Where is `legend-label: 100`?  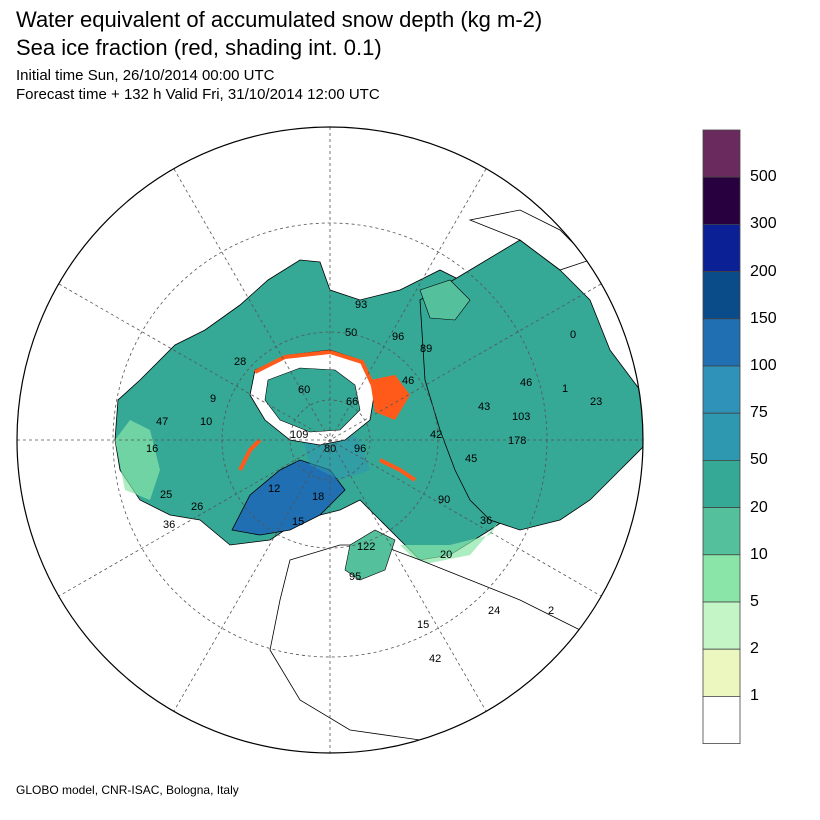 legend-label: 100 is located at coordinates (763, 365).